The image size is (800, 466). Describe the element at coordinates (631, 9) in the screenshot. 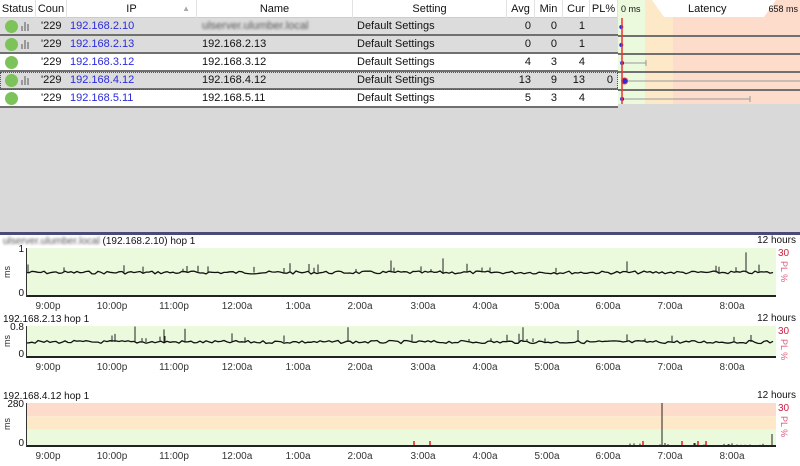

I see `latency-min-label: 0 ms` at that location.